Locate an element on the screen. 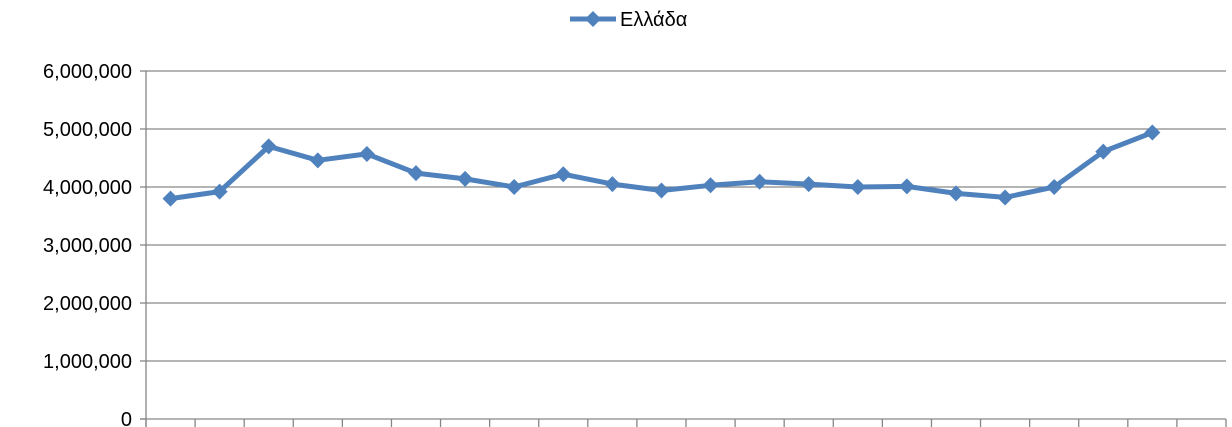 The width and height of the screenshot is (1232, 427). legend: Ελλάδα is located at coordinates (628, 20).